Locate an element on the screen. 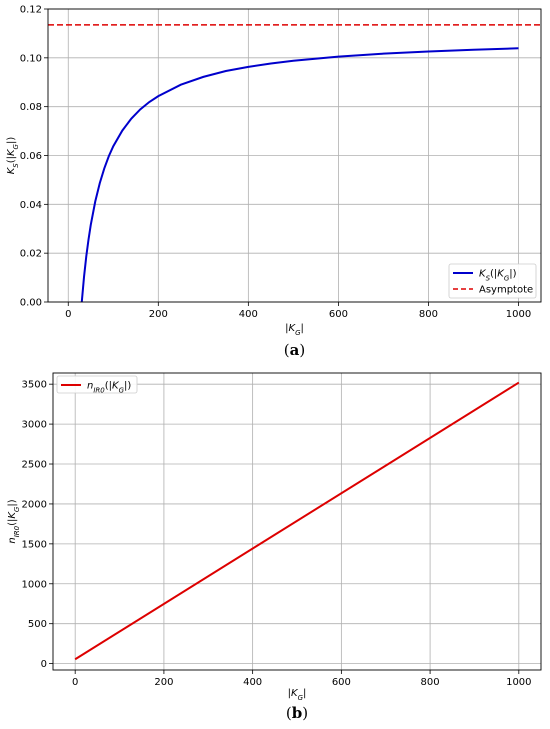 This screenshot has height=729, width=550. panel-label: (a) is located at coordinates (294, 350).